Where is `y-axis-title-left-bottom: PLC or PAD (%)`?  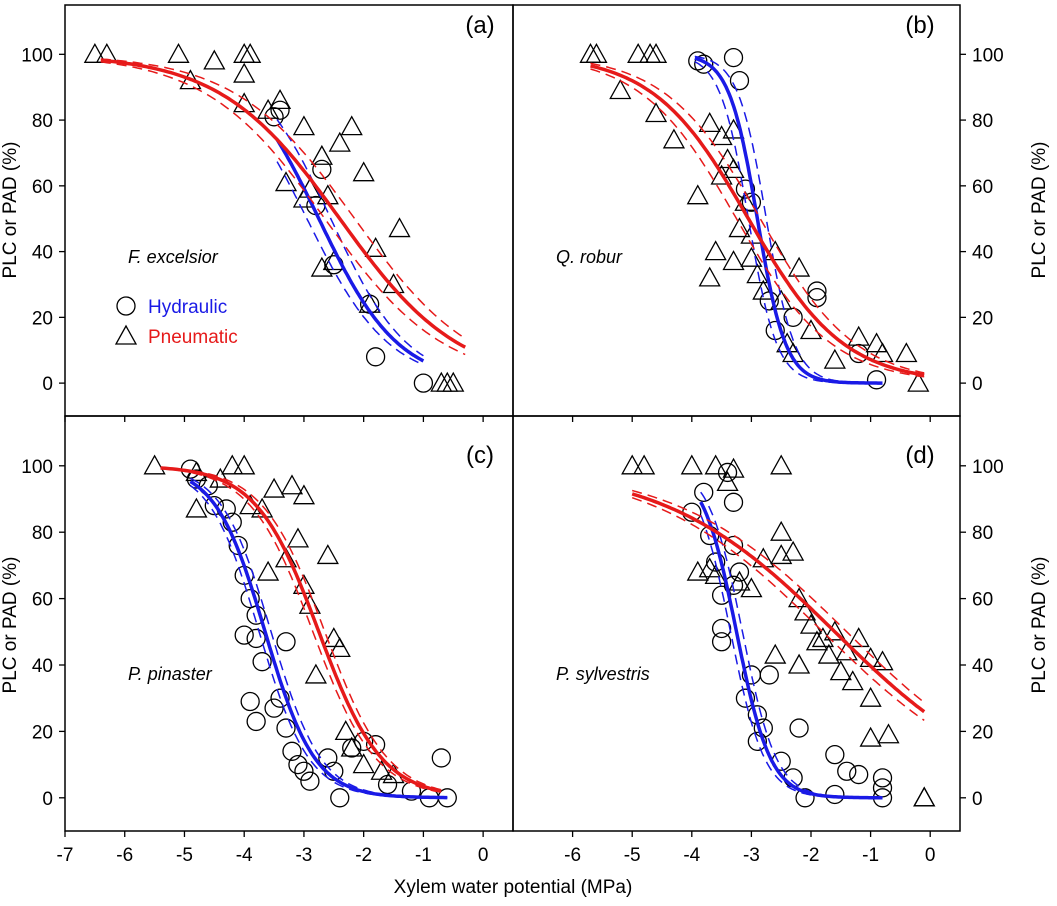
y-axis-title-left-bottom: PLC or PAD (%) is located at coordinates (10, 625).